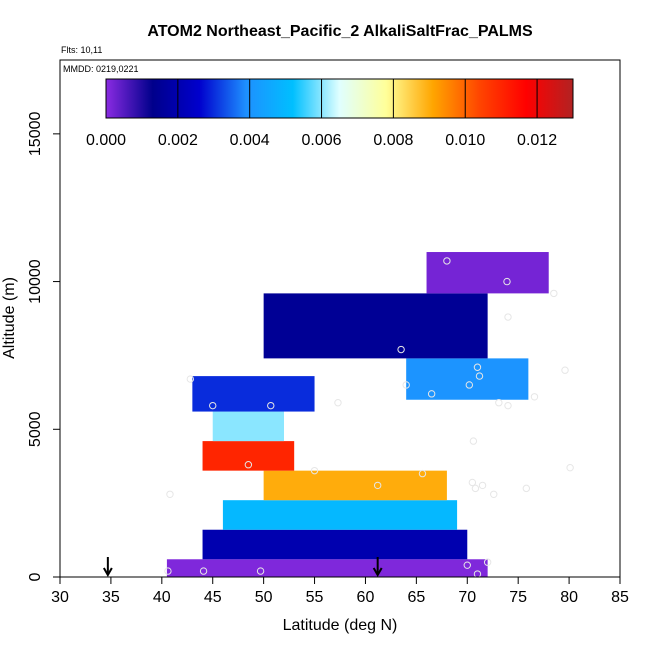  I want to click on date-label: MMDD: 0219,0221, so click(101, 69).